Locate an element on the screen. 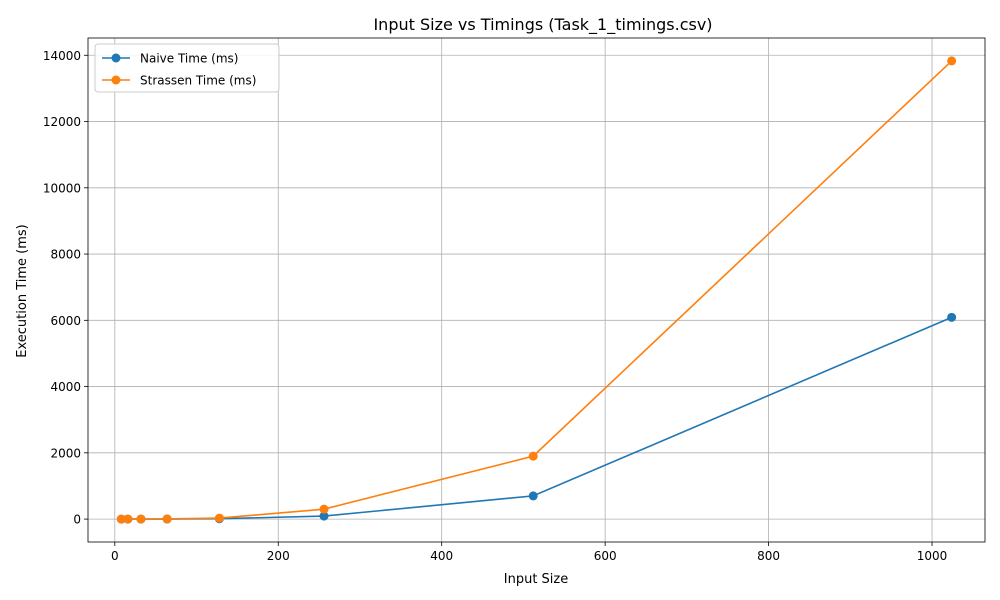 The image size is (1000, 600). y-tick-label: 0 is located at coordinates (77, 520).